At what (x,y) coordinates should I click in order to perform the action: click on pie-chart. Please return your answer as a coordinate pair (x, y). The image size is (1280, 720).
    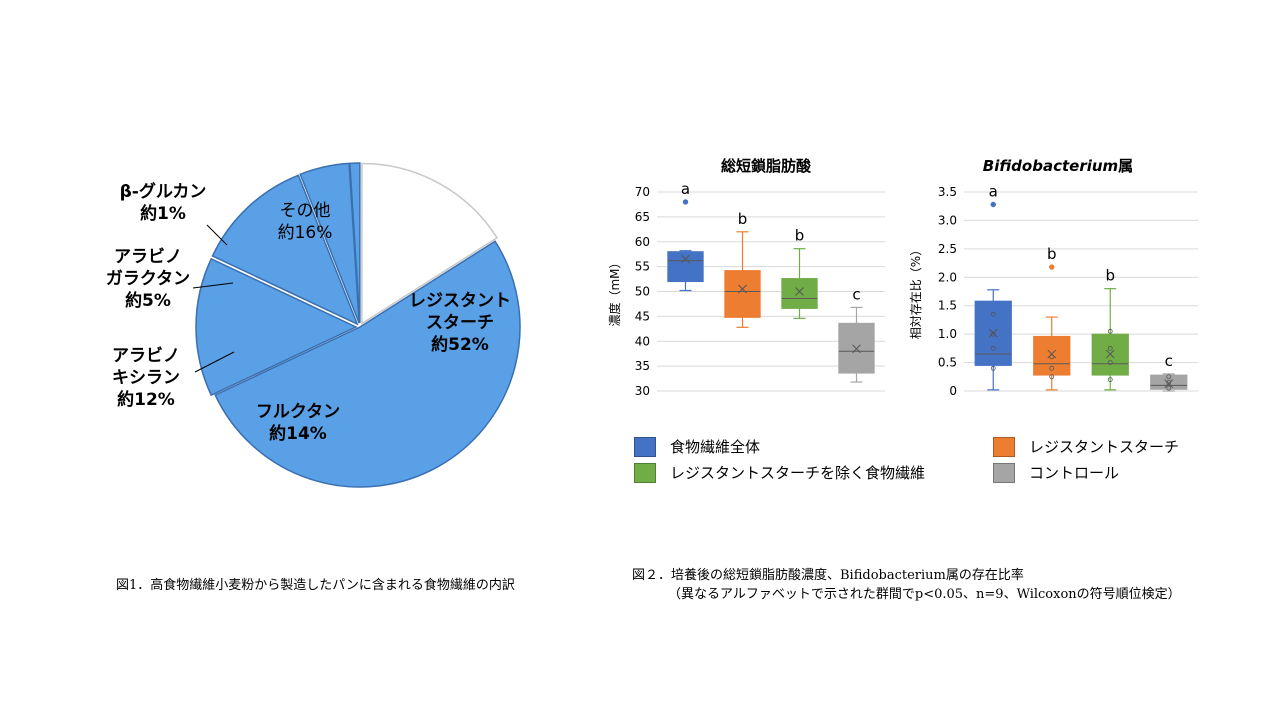
    Looking at the image, I should click on (358, 325).